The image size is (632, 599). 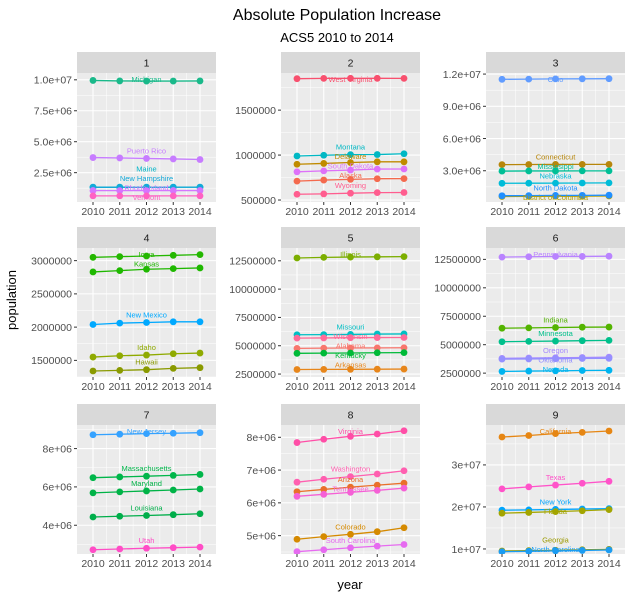 What do you see at coordinates (51, 261) in the screenshot?
I see `y-tick-label: 3000000` at bounding box center [51, 261].